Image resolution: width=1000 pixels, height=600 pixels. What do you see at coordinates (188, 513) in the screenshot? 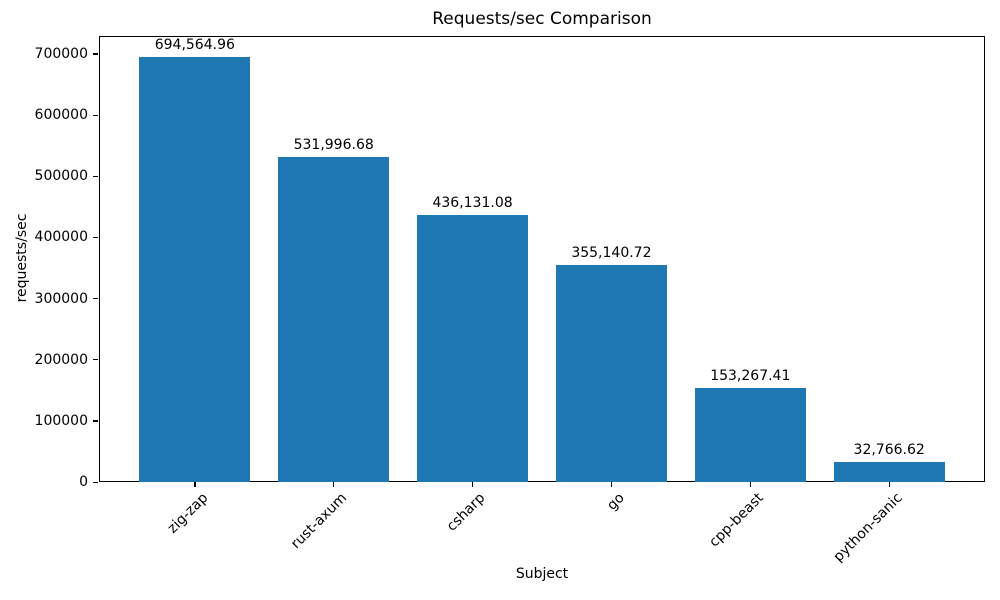
I see `x-tick-label: zig-zap` at bounding box center [188, 513].